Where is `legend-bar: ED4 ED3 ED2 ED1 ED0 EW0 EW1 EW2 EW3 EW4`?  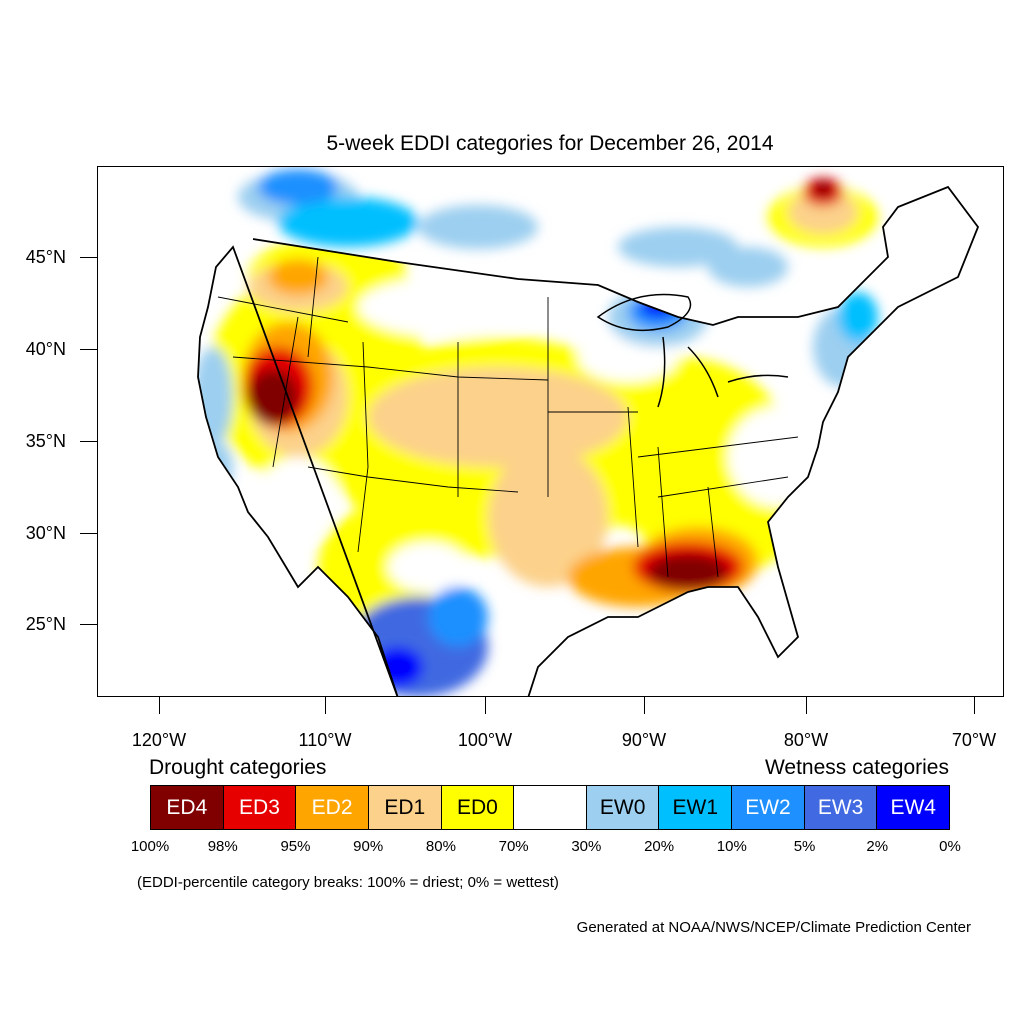 legend-bar: ED4 ED3 ED2 ED1 ED0 EW0 EW1 EW2 EW3 EW4 is located at coordinates (550, 807).